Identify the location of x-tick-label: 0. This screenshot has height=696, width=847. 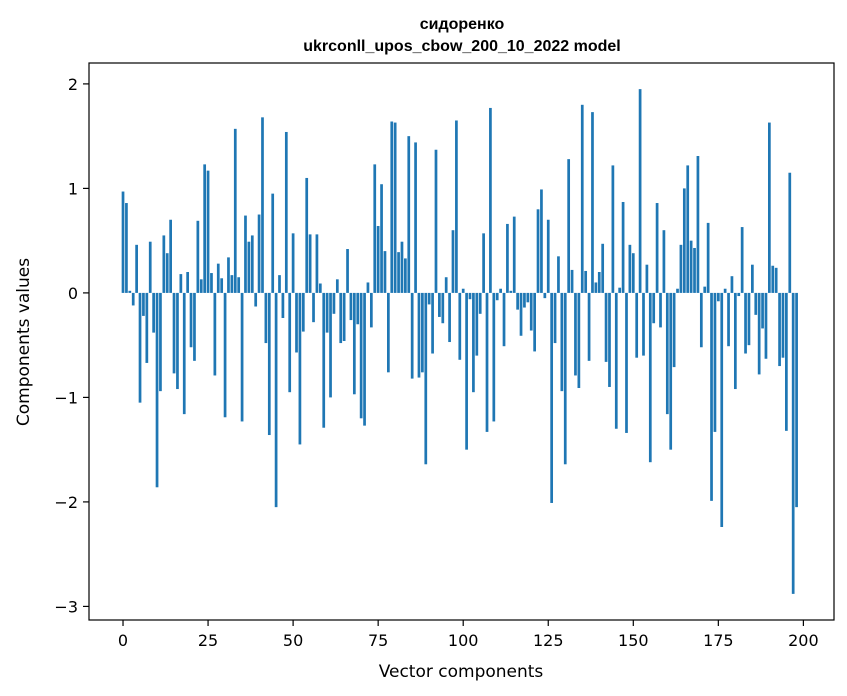
(123, 640).